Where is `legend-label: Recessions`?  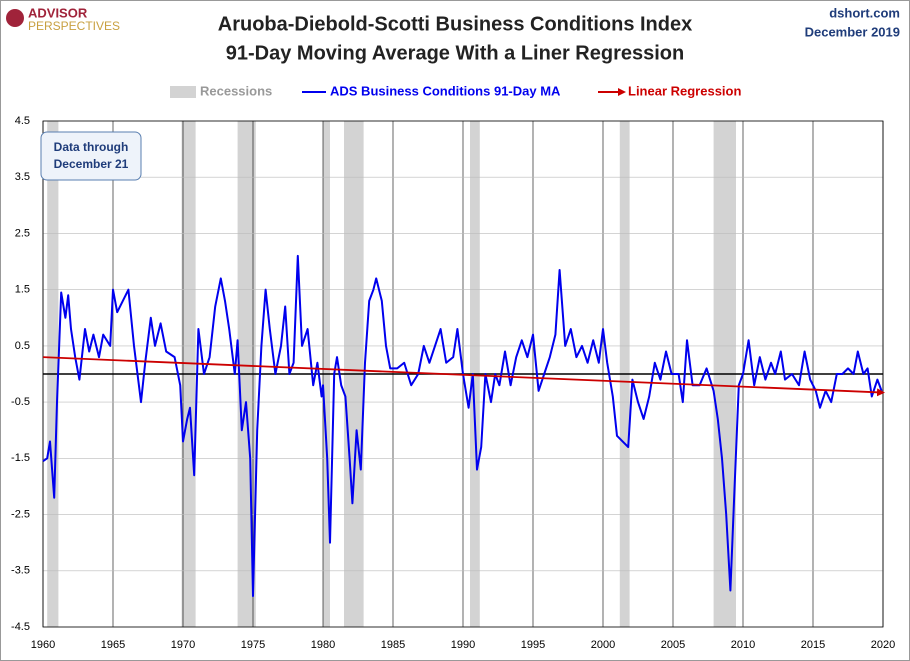 legend-label: Recessions is located at coordinates (236, 90).